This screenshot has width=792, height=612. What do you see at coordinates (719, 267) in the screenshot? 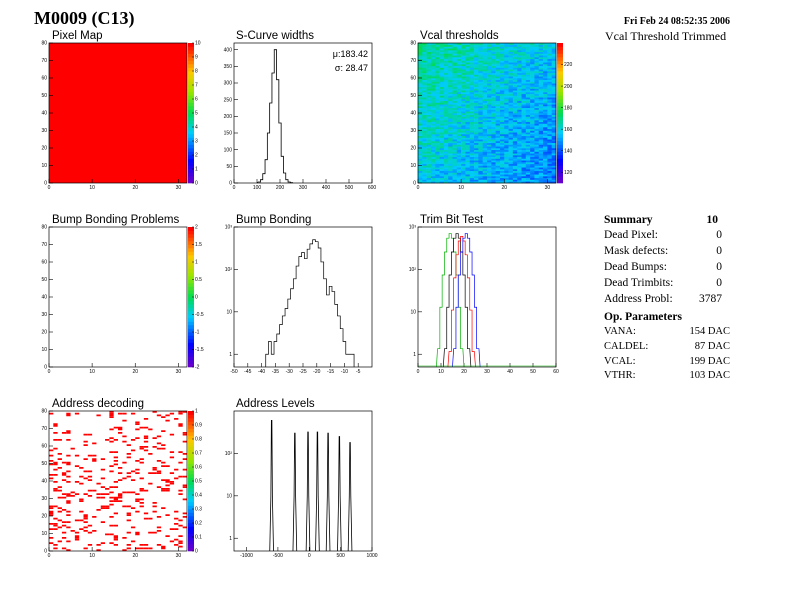
I see `summary-value-cell: 0` at bounding box center [719, 267].